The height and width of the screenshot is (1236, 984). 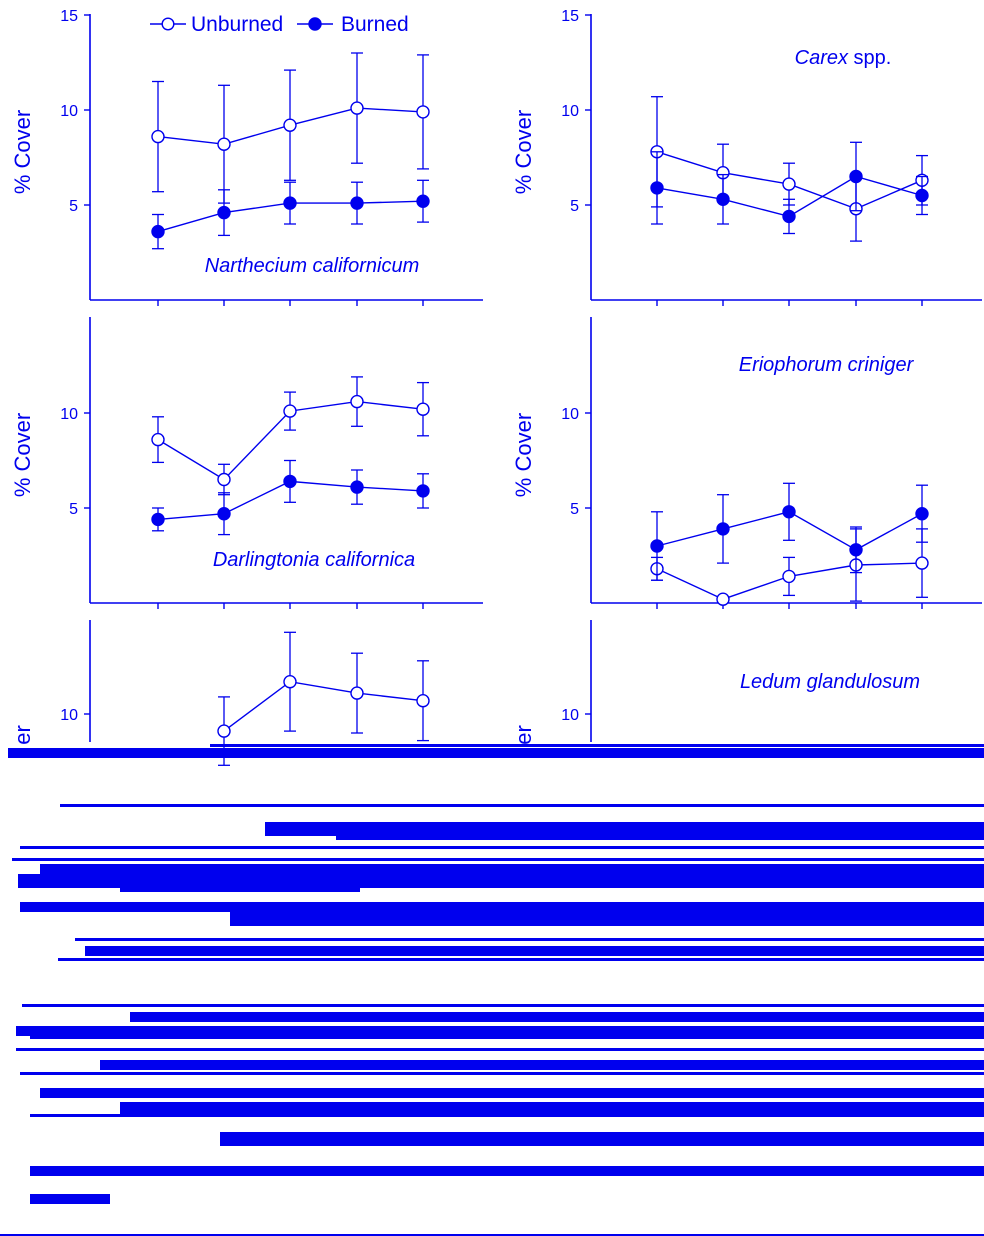 I want to click on legend: Unburned Burned, so click(x=279, y=24).